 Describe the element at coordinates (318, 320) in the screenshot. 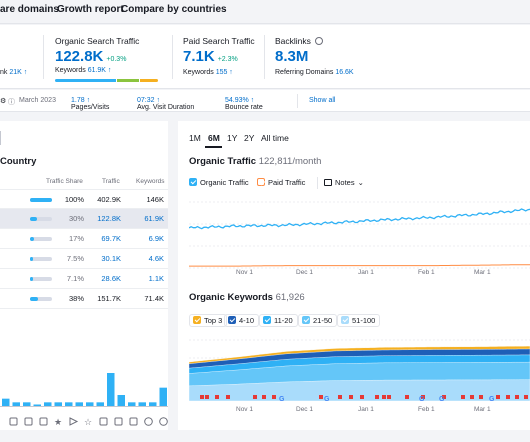

I see `legend-21-50: 21-50` at that location.